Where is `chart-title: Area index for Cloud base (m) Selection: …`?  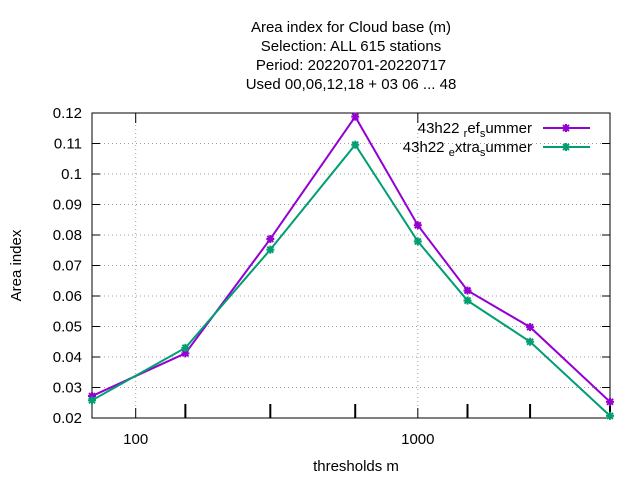
chart-title: Area index for Cloud base (m) Selection: … is located at coordinates (351, 56).